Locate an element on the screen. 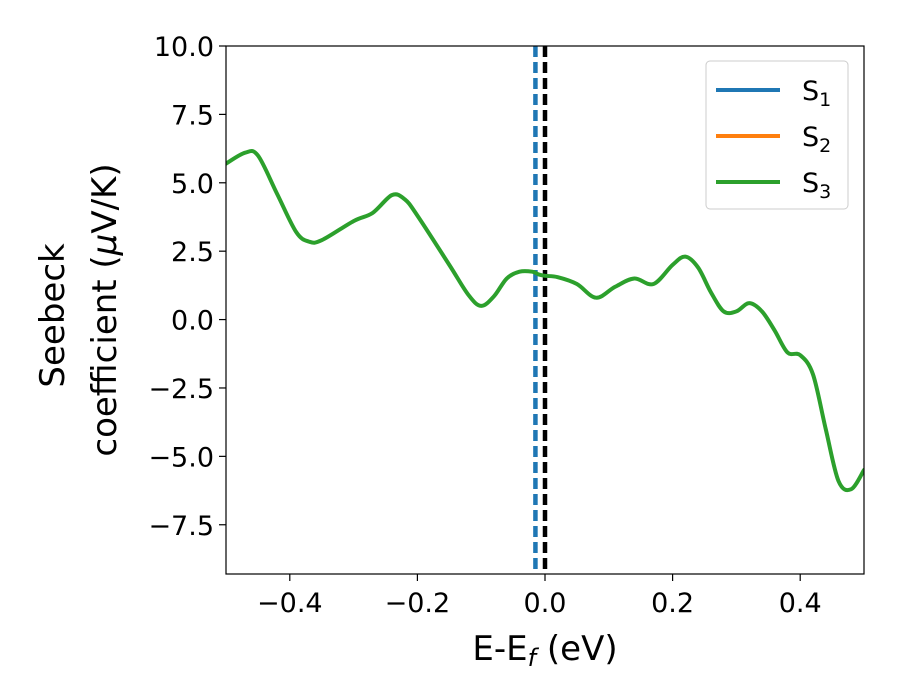  y-axis-label: Seebeck coefficient (μV/K) is located at coordinates (79, 309).